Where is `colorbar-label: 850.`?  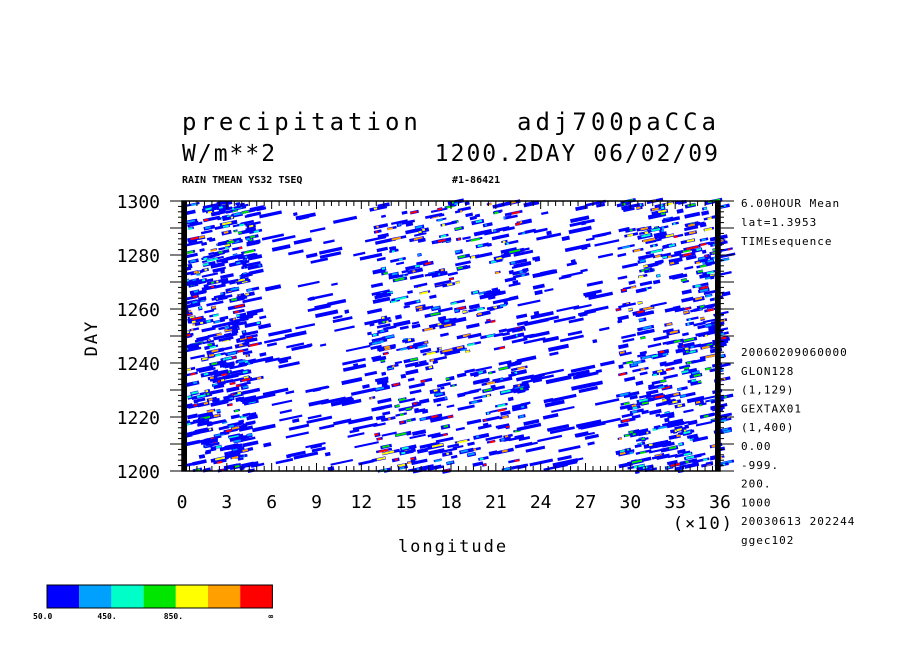
colorbar-label: 850. is located at coordinates (173, 616).